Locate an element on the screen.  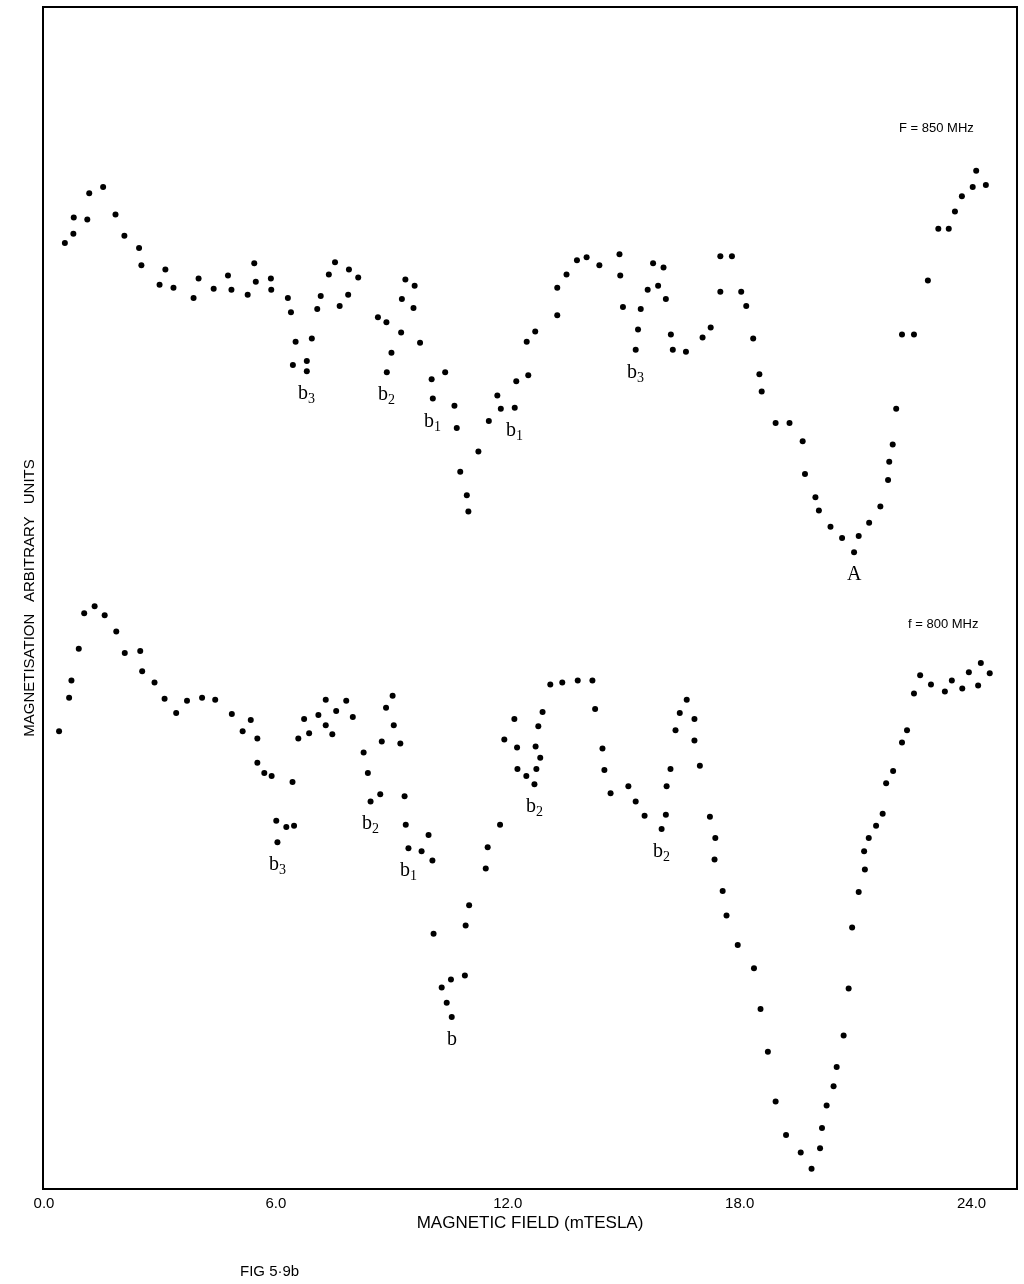
caption: FIG 5·9b is located at coordinates (270, 1270).